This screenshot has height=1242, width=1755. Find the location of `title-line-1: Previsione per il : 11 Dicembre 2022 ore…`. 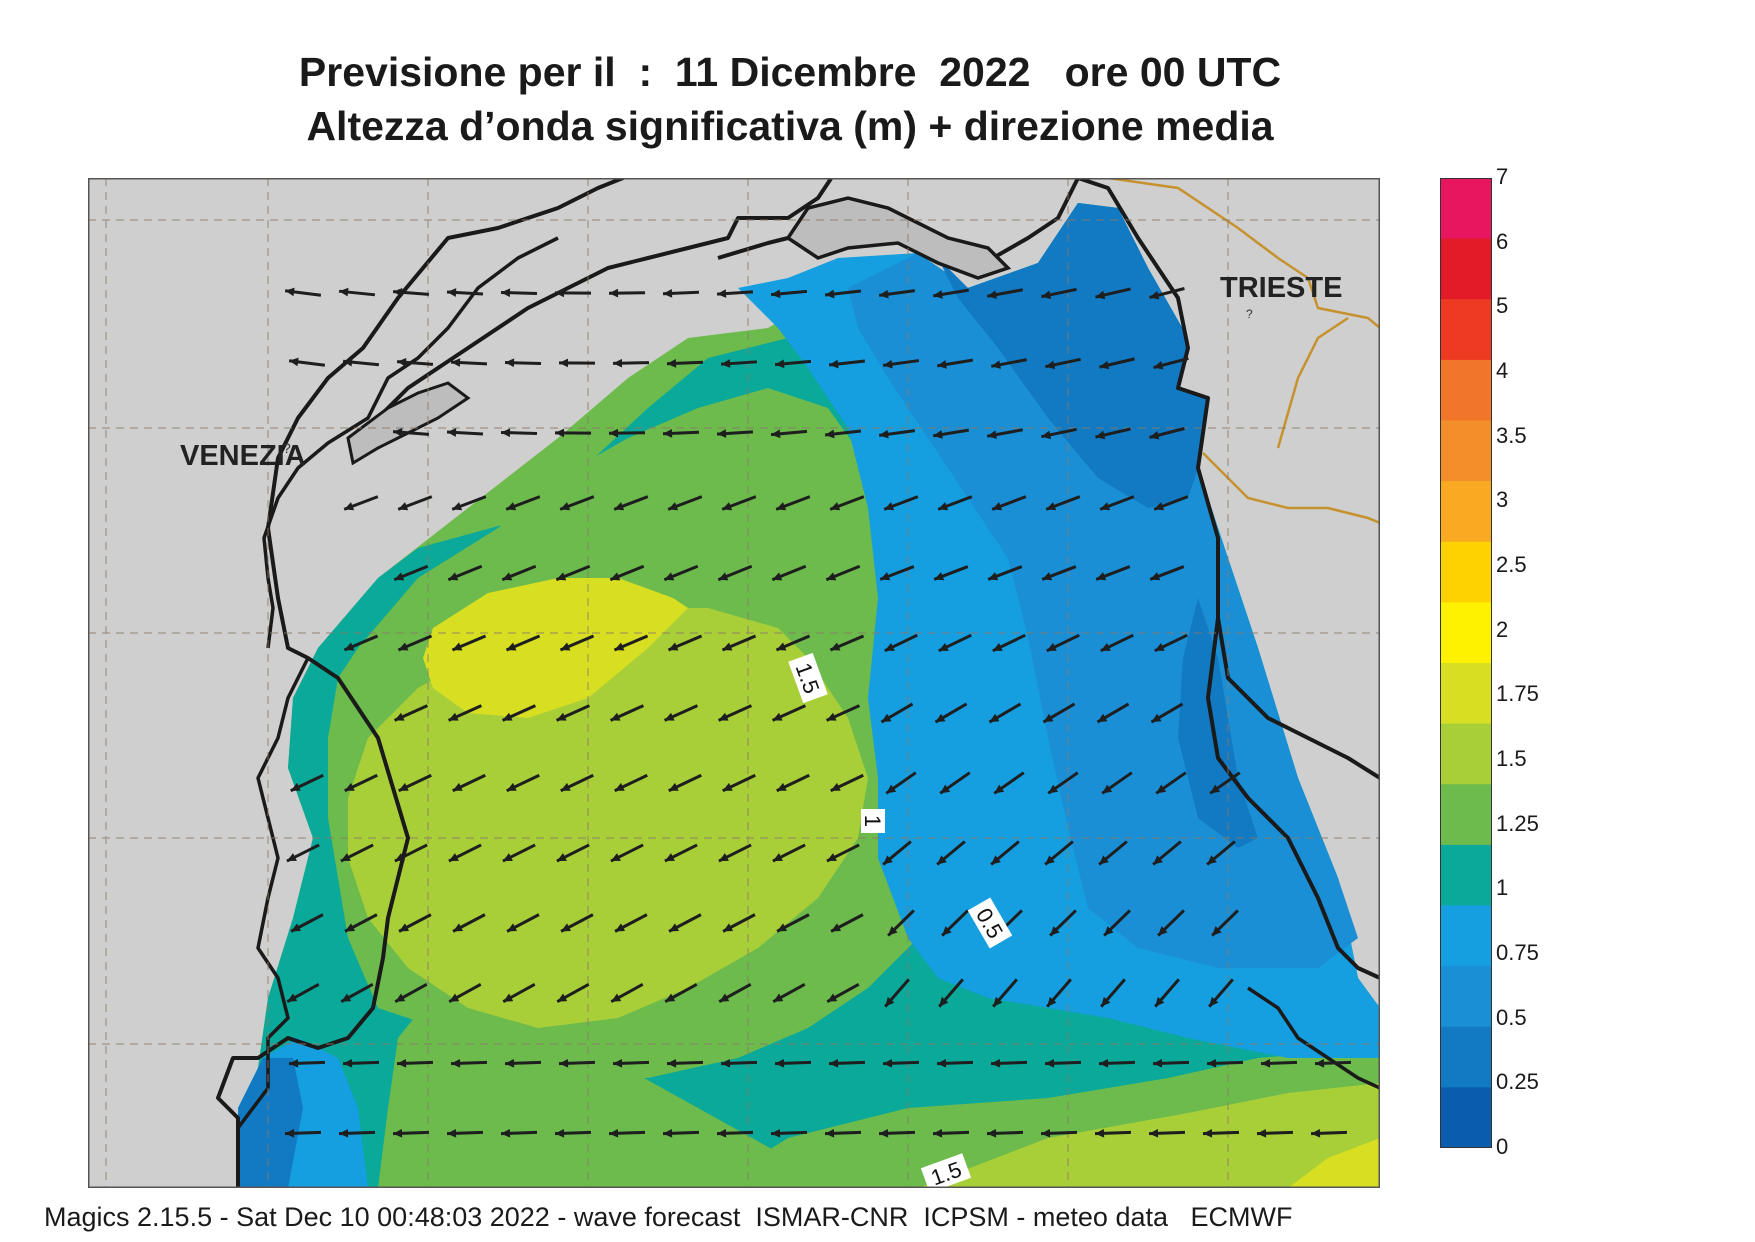

title-line-1: Previsione per il : 11 Dicembre 2022 ore… is located at coordinates (790, 72).